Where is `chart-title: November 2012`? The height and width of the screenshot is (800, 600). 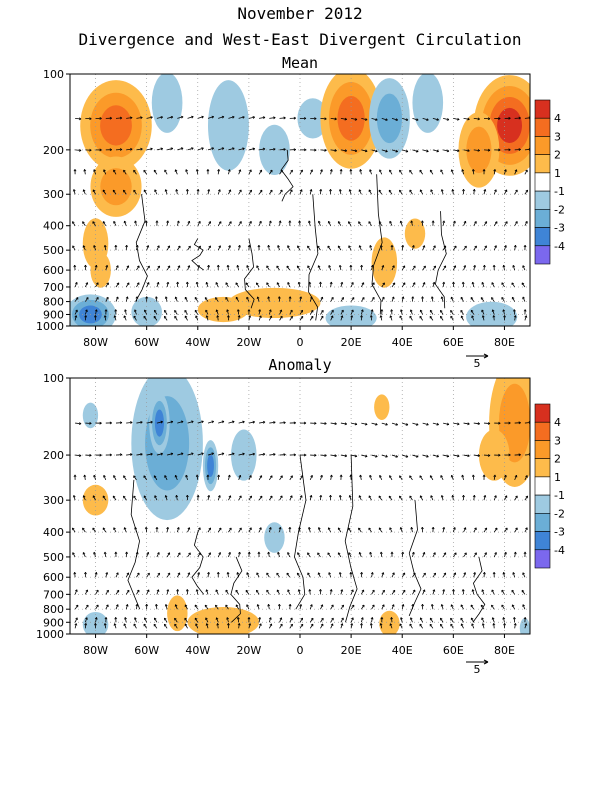 chart-title: November 2012 is located at coordinates (300, 13).